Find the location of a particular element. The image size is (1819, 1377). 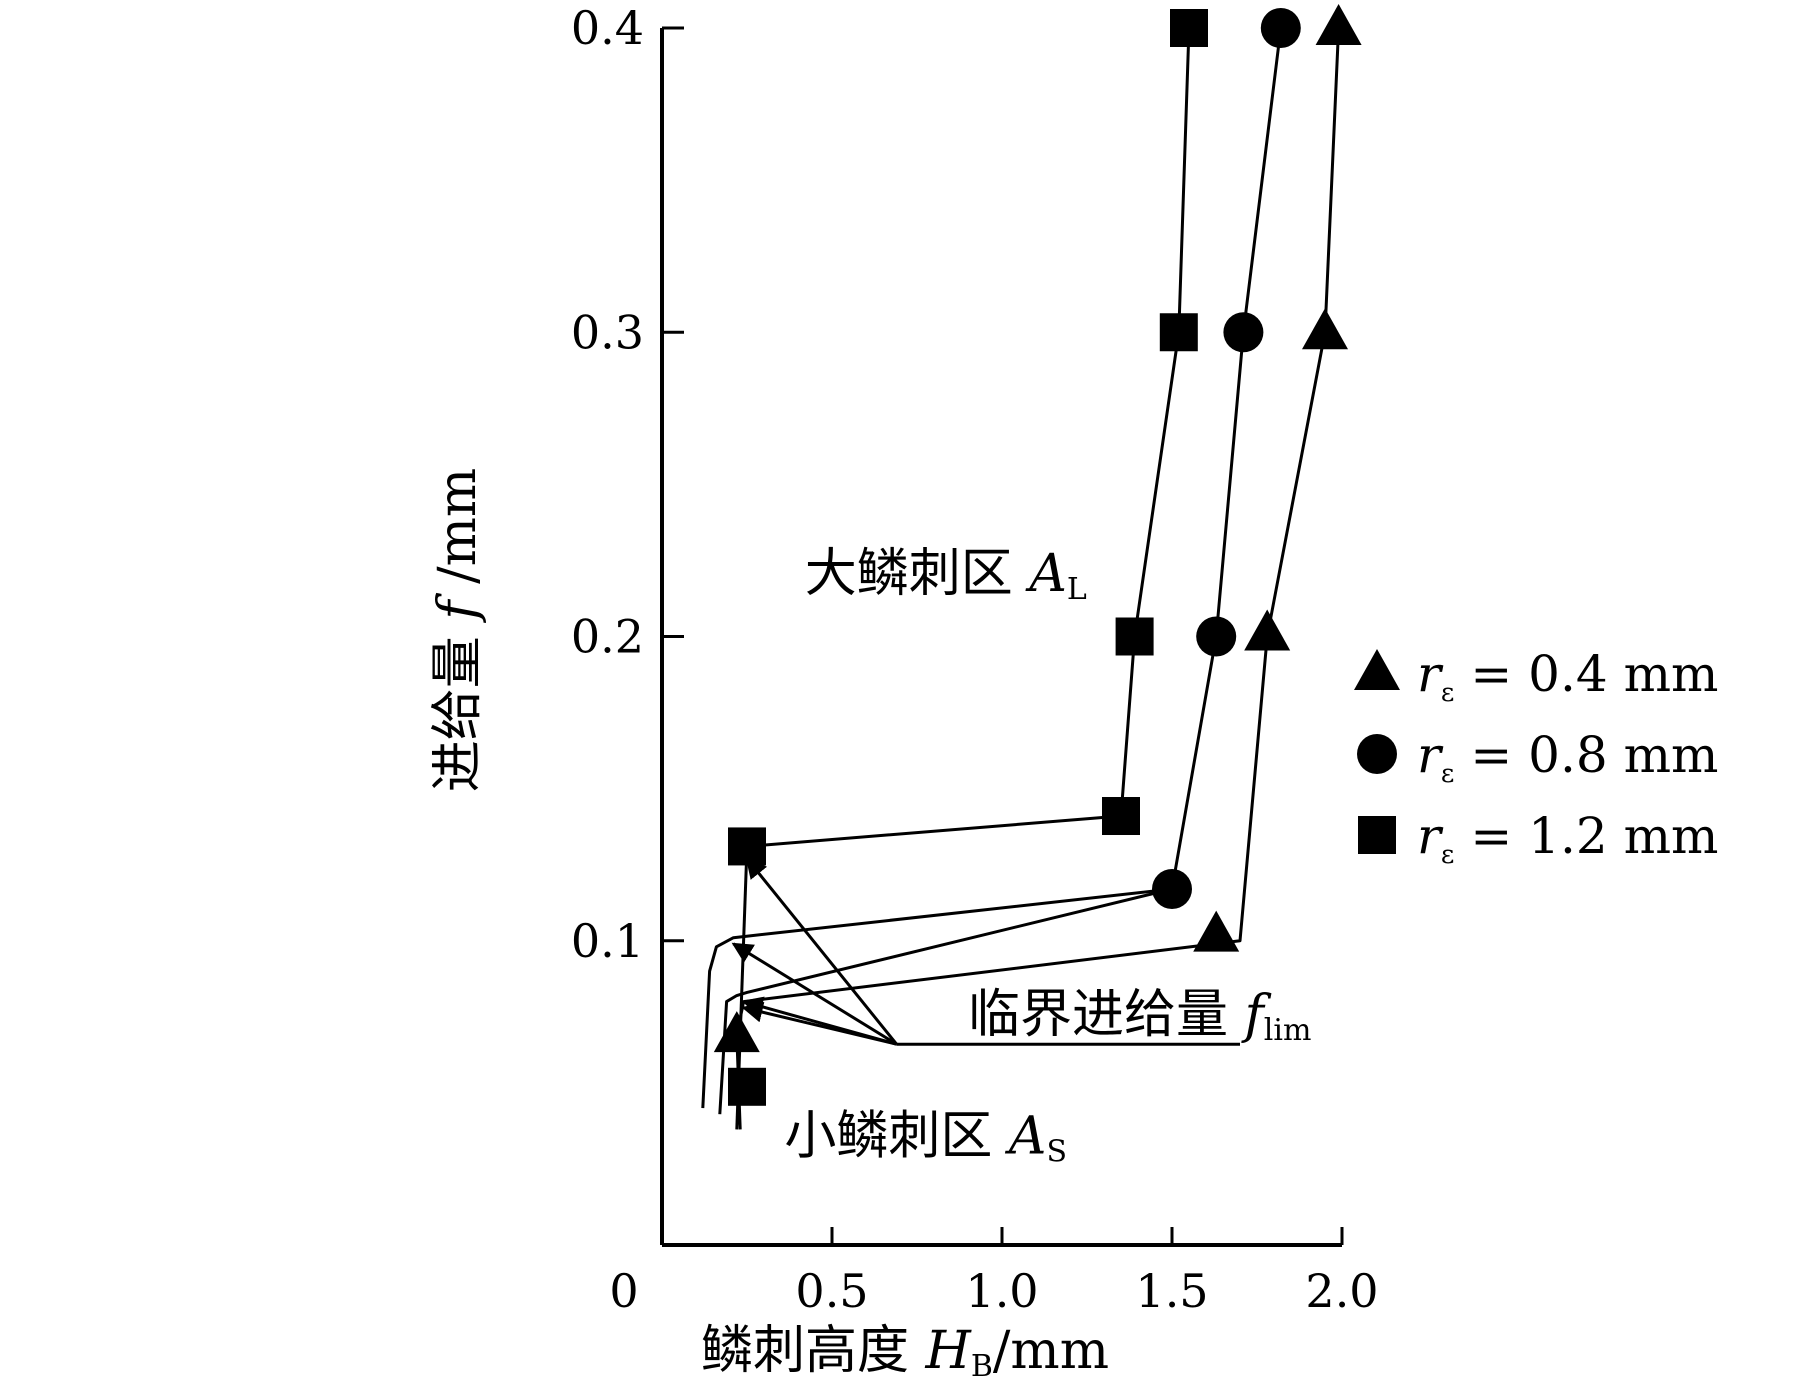

legend-label: rε = 0.4 mm is located at coordinates (1567, 676).